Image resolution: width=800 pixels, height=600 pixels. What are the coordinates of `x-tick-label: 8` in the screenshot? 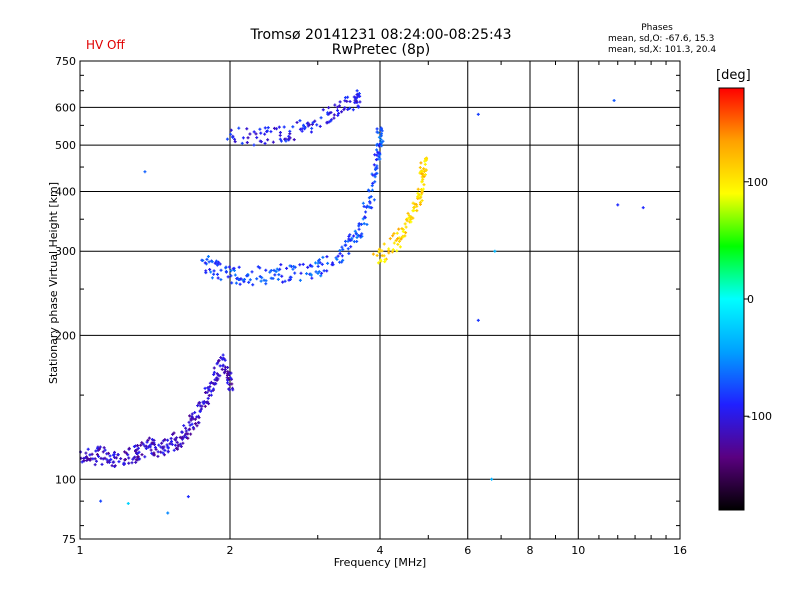 It's located at (530, 550).